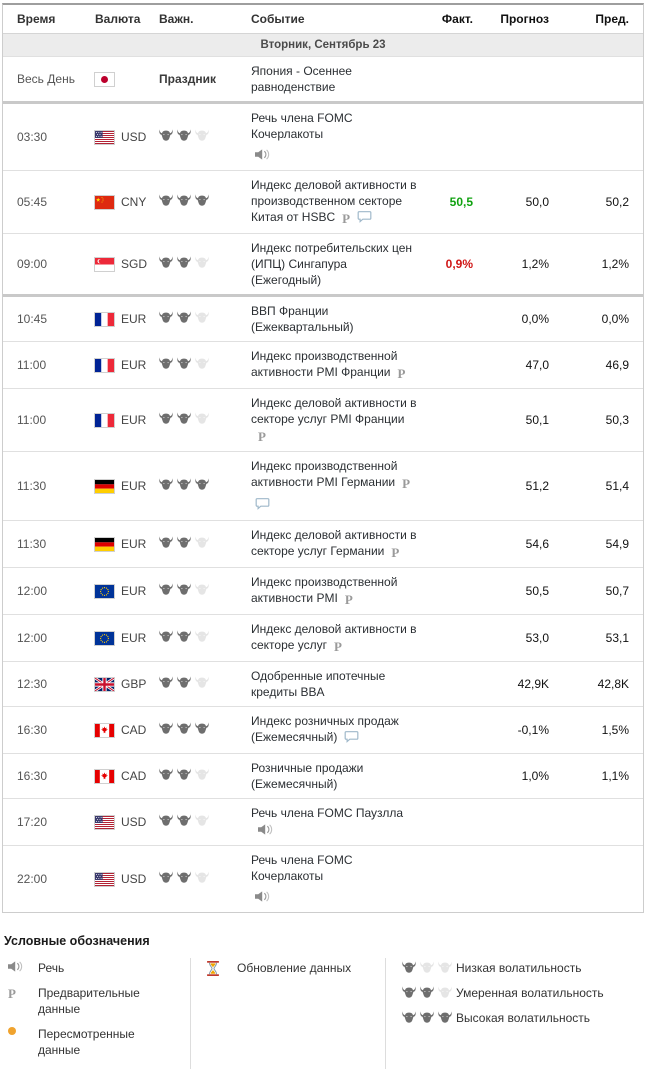 The width and height of the screenshot is (646, 1078). I want to click on forecast-value: 1,0%, so click(535, 776).